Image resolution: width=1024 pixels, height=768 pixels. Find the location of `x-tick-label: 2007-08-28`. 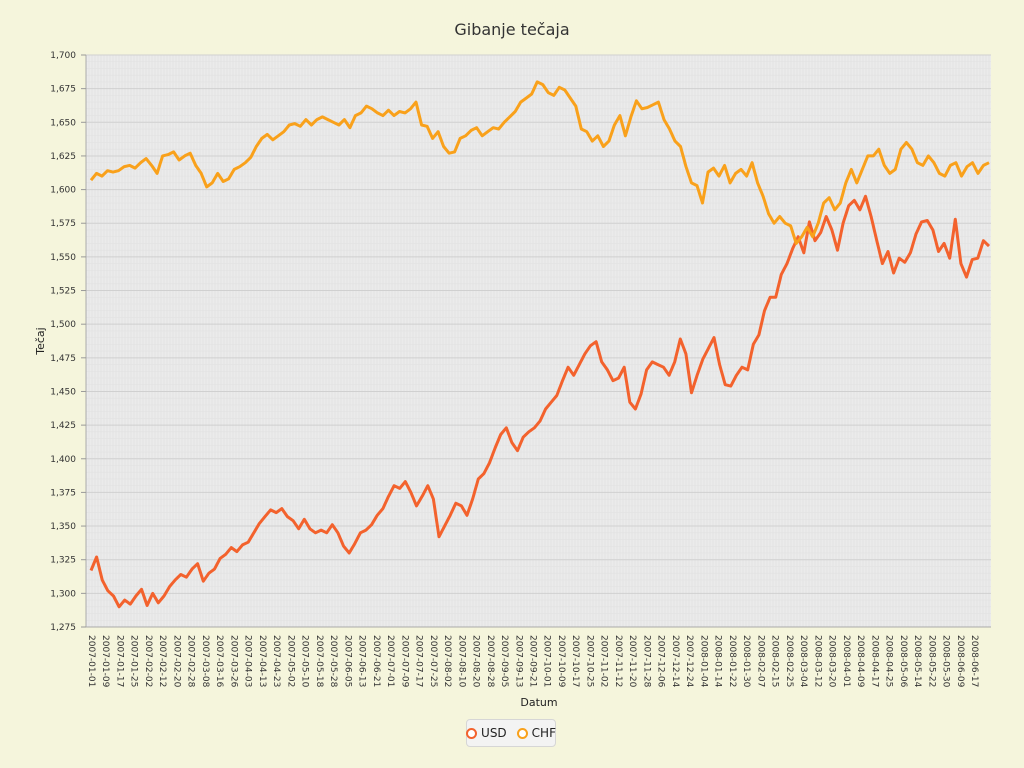

x-tick-label: 2007-08-28 is located at coordinates (490, 661).